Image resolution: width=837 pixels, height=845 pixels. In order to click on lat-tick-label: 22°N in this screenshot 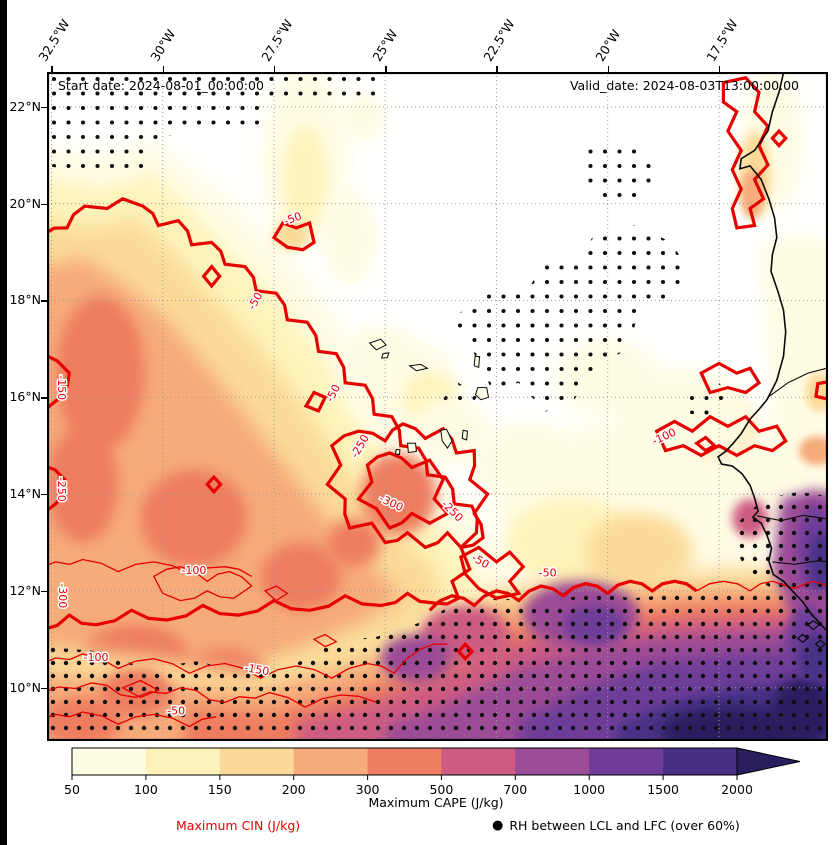, I will do `click(25, 106)`.